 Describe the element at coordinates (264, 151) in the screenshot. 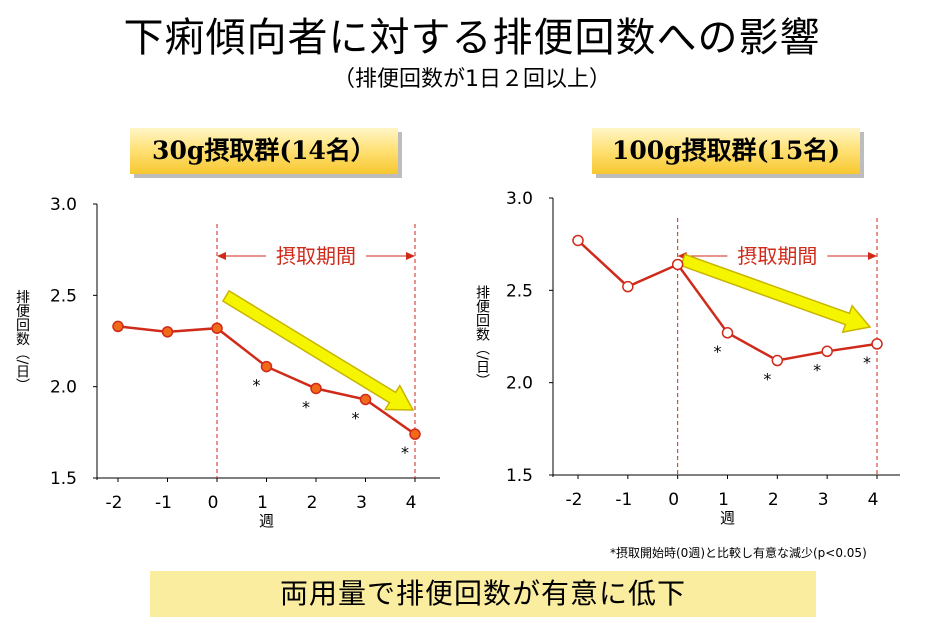

I see `group-label-30g: 30g摂取群(14名）` at that location.